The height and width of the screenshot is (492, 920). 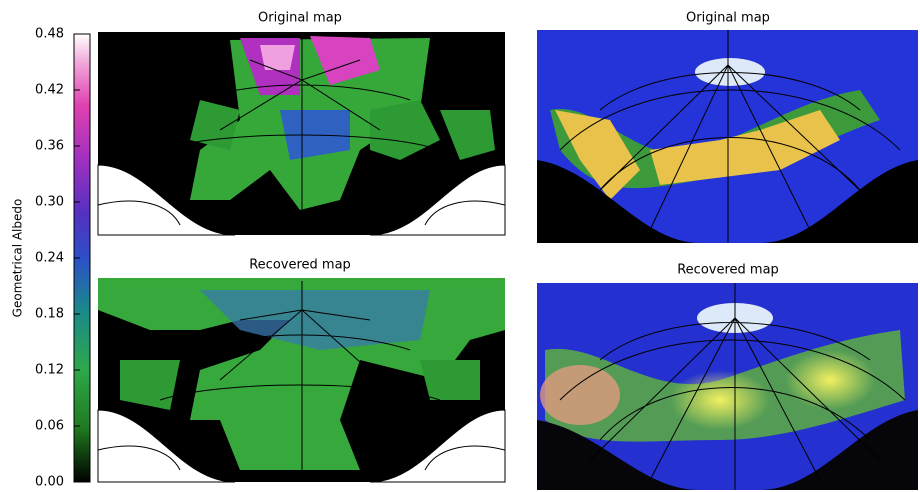 What do you see at coordinates (18, 258) in the screenshot?
I see `colorbar-label: Geometrical Albedo` at bounding box center [18, 258].